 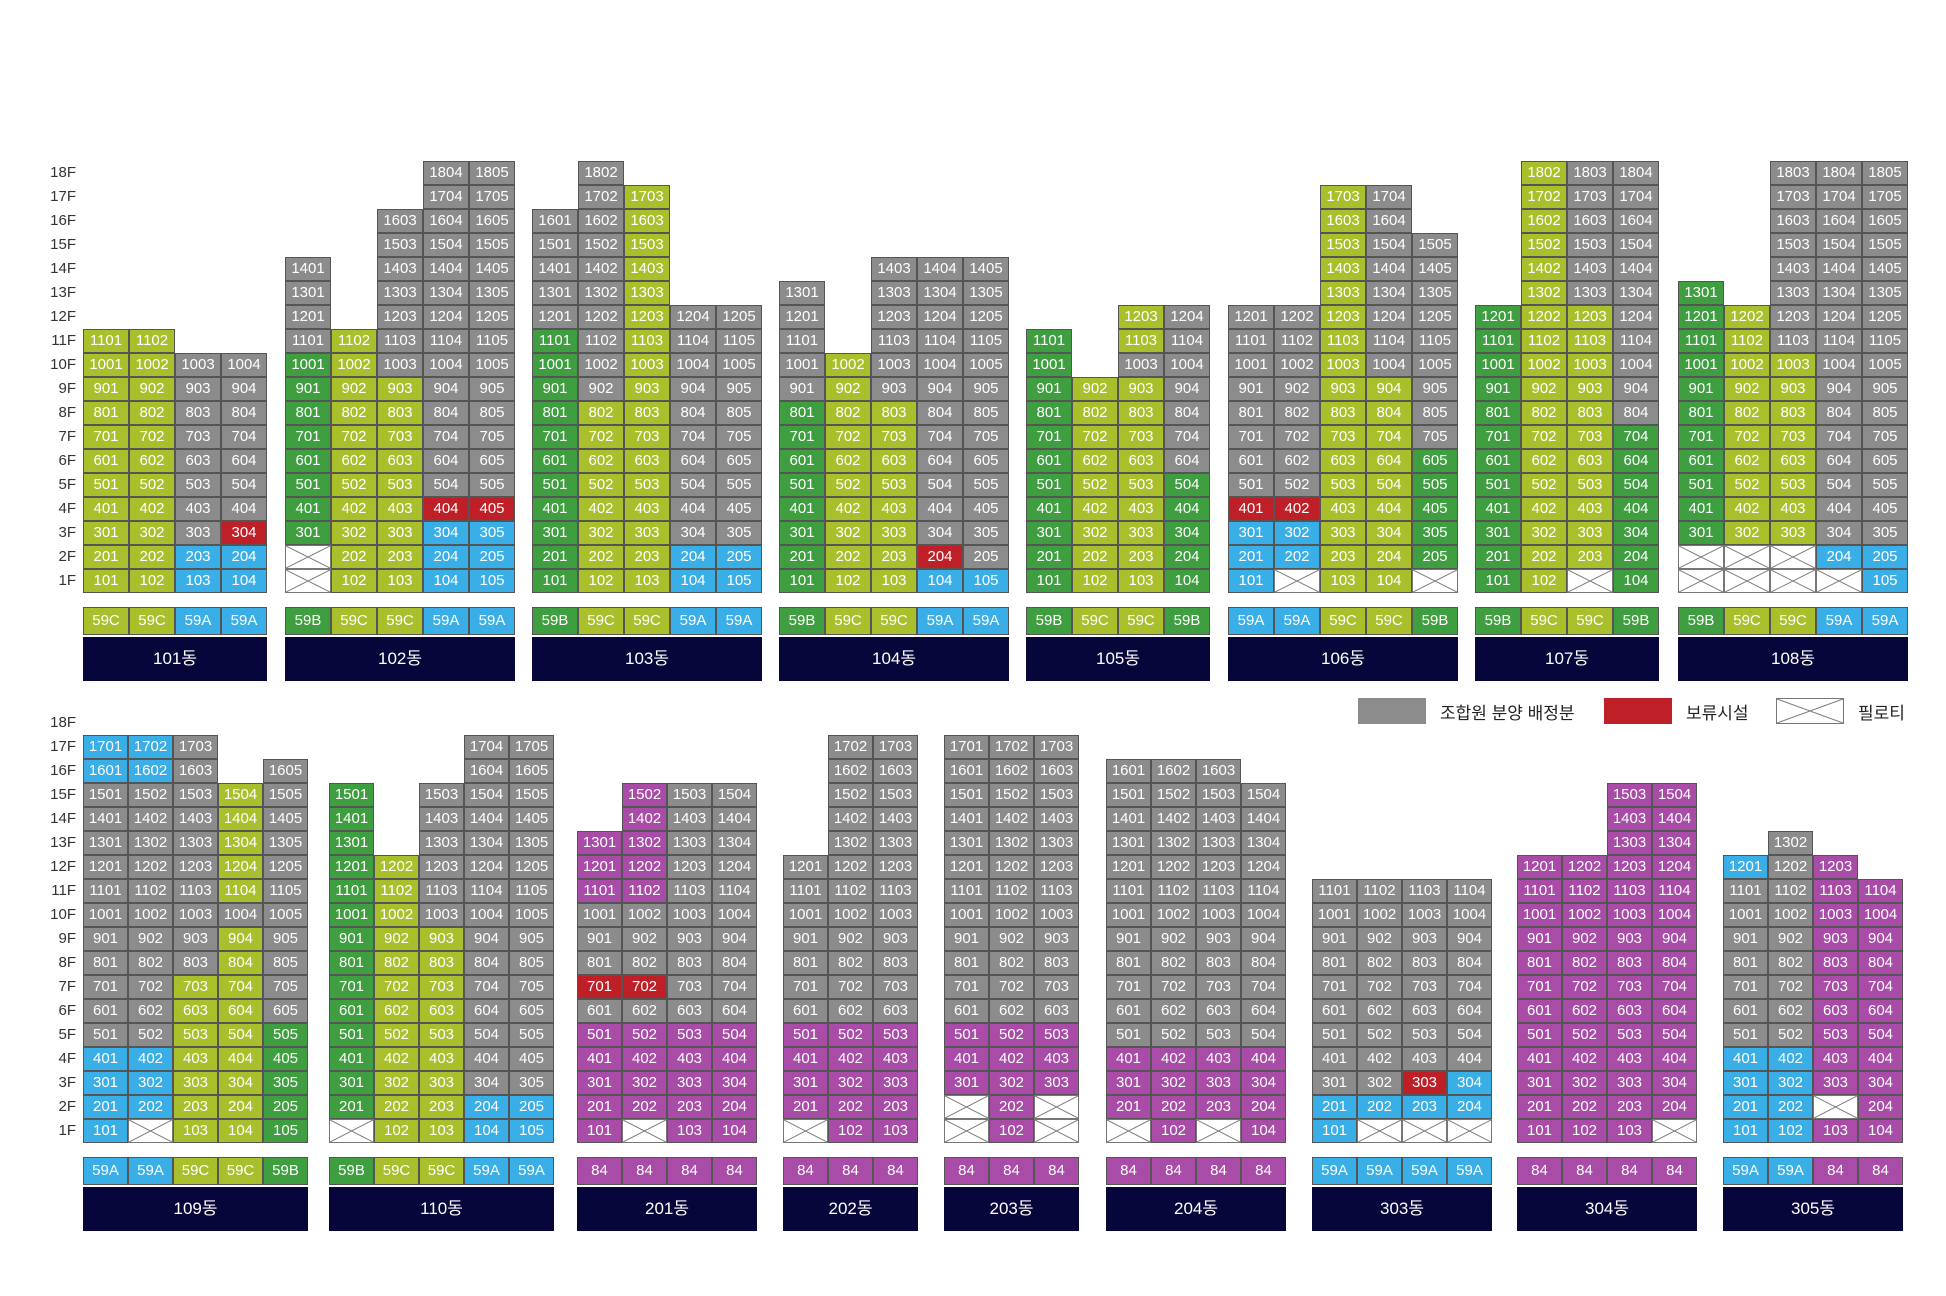 I want to click on unit-cell: 403, so click(x=1218, y=1059).